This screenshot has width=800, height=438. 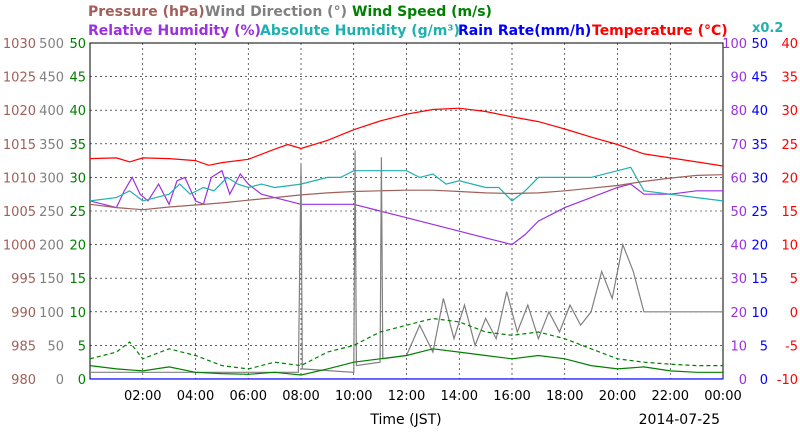 I want to click on pressure-tick-label: 1020, so click(x=19, y=111).